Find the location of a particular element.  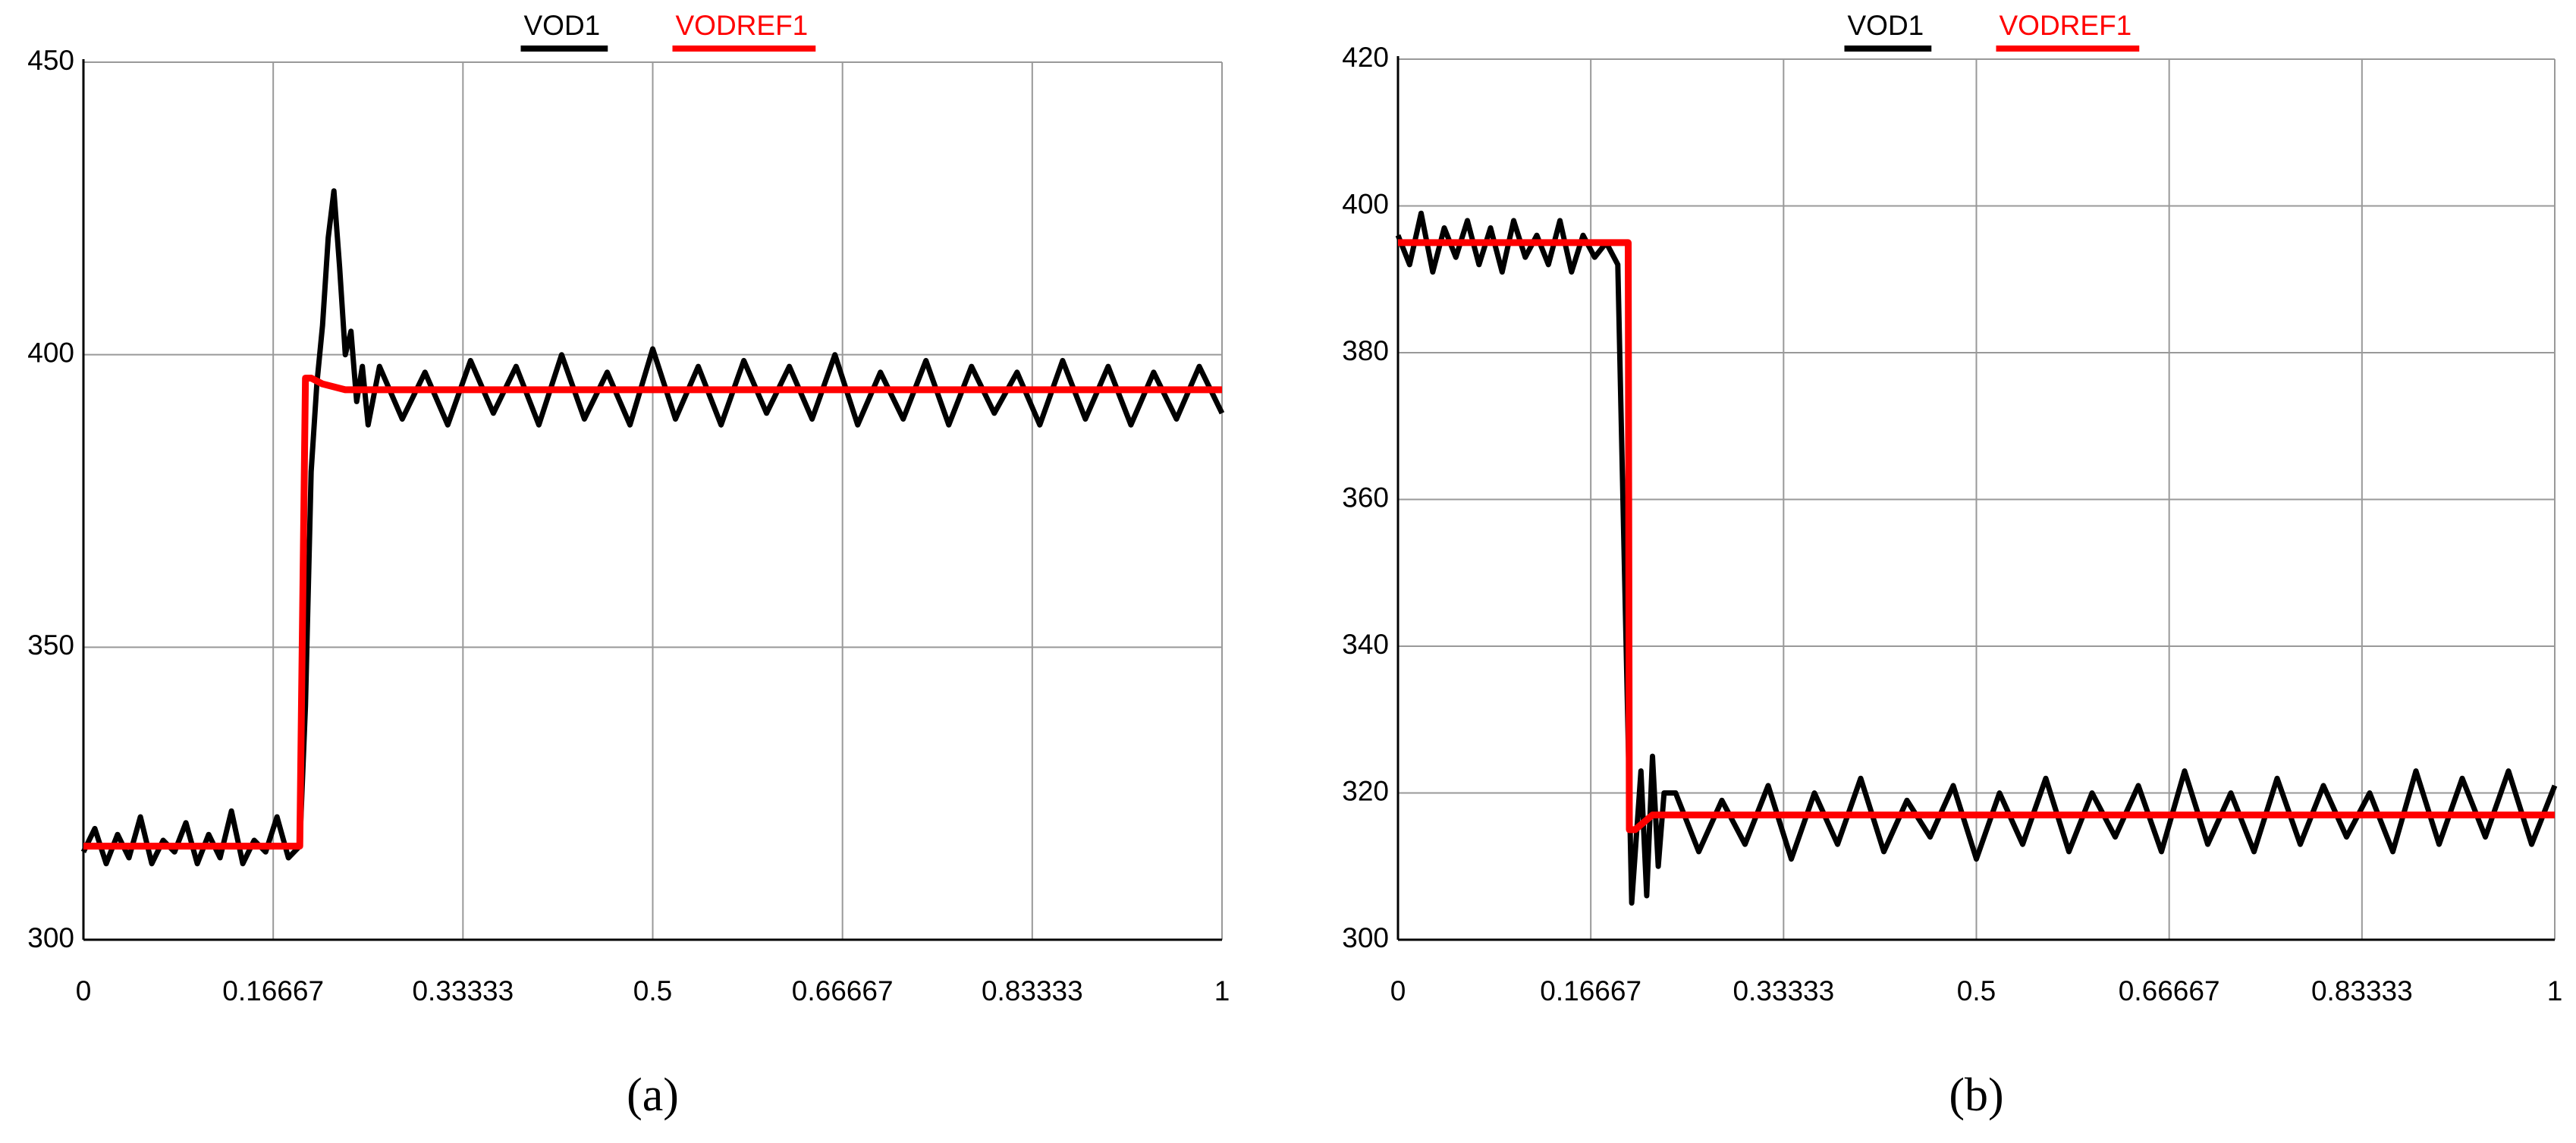

y-tick-label: 360 is located at coordinates (1365, 497).